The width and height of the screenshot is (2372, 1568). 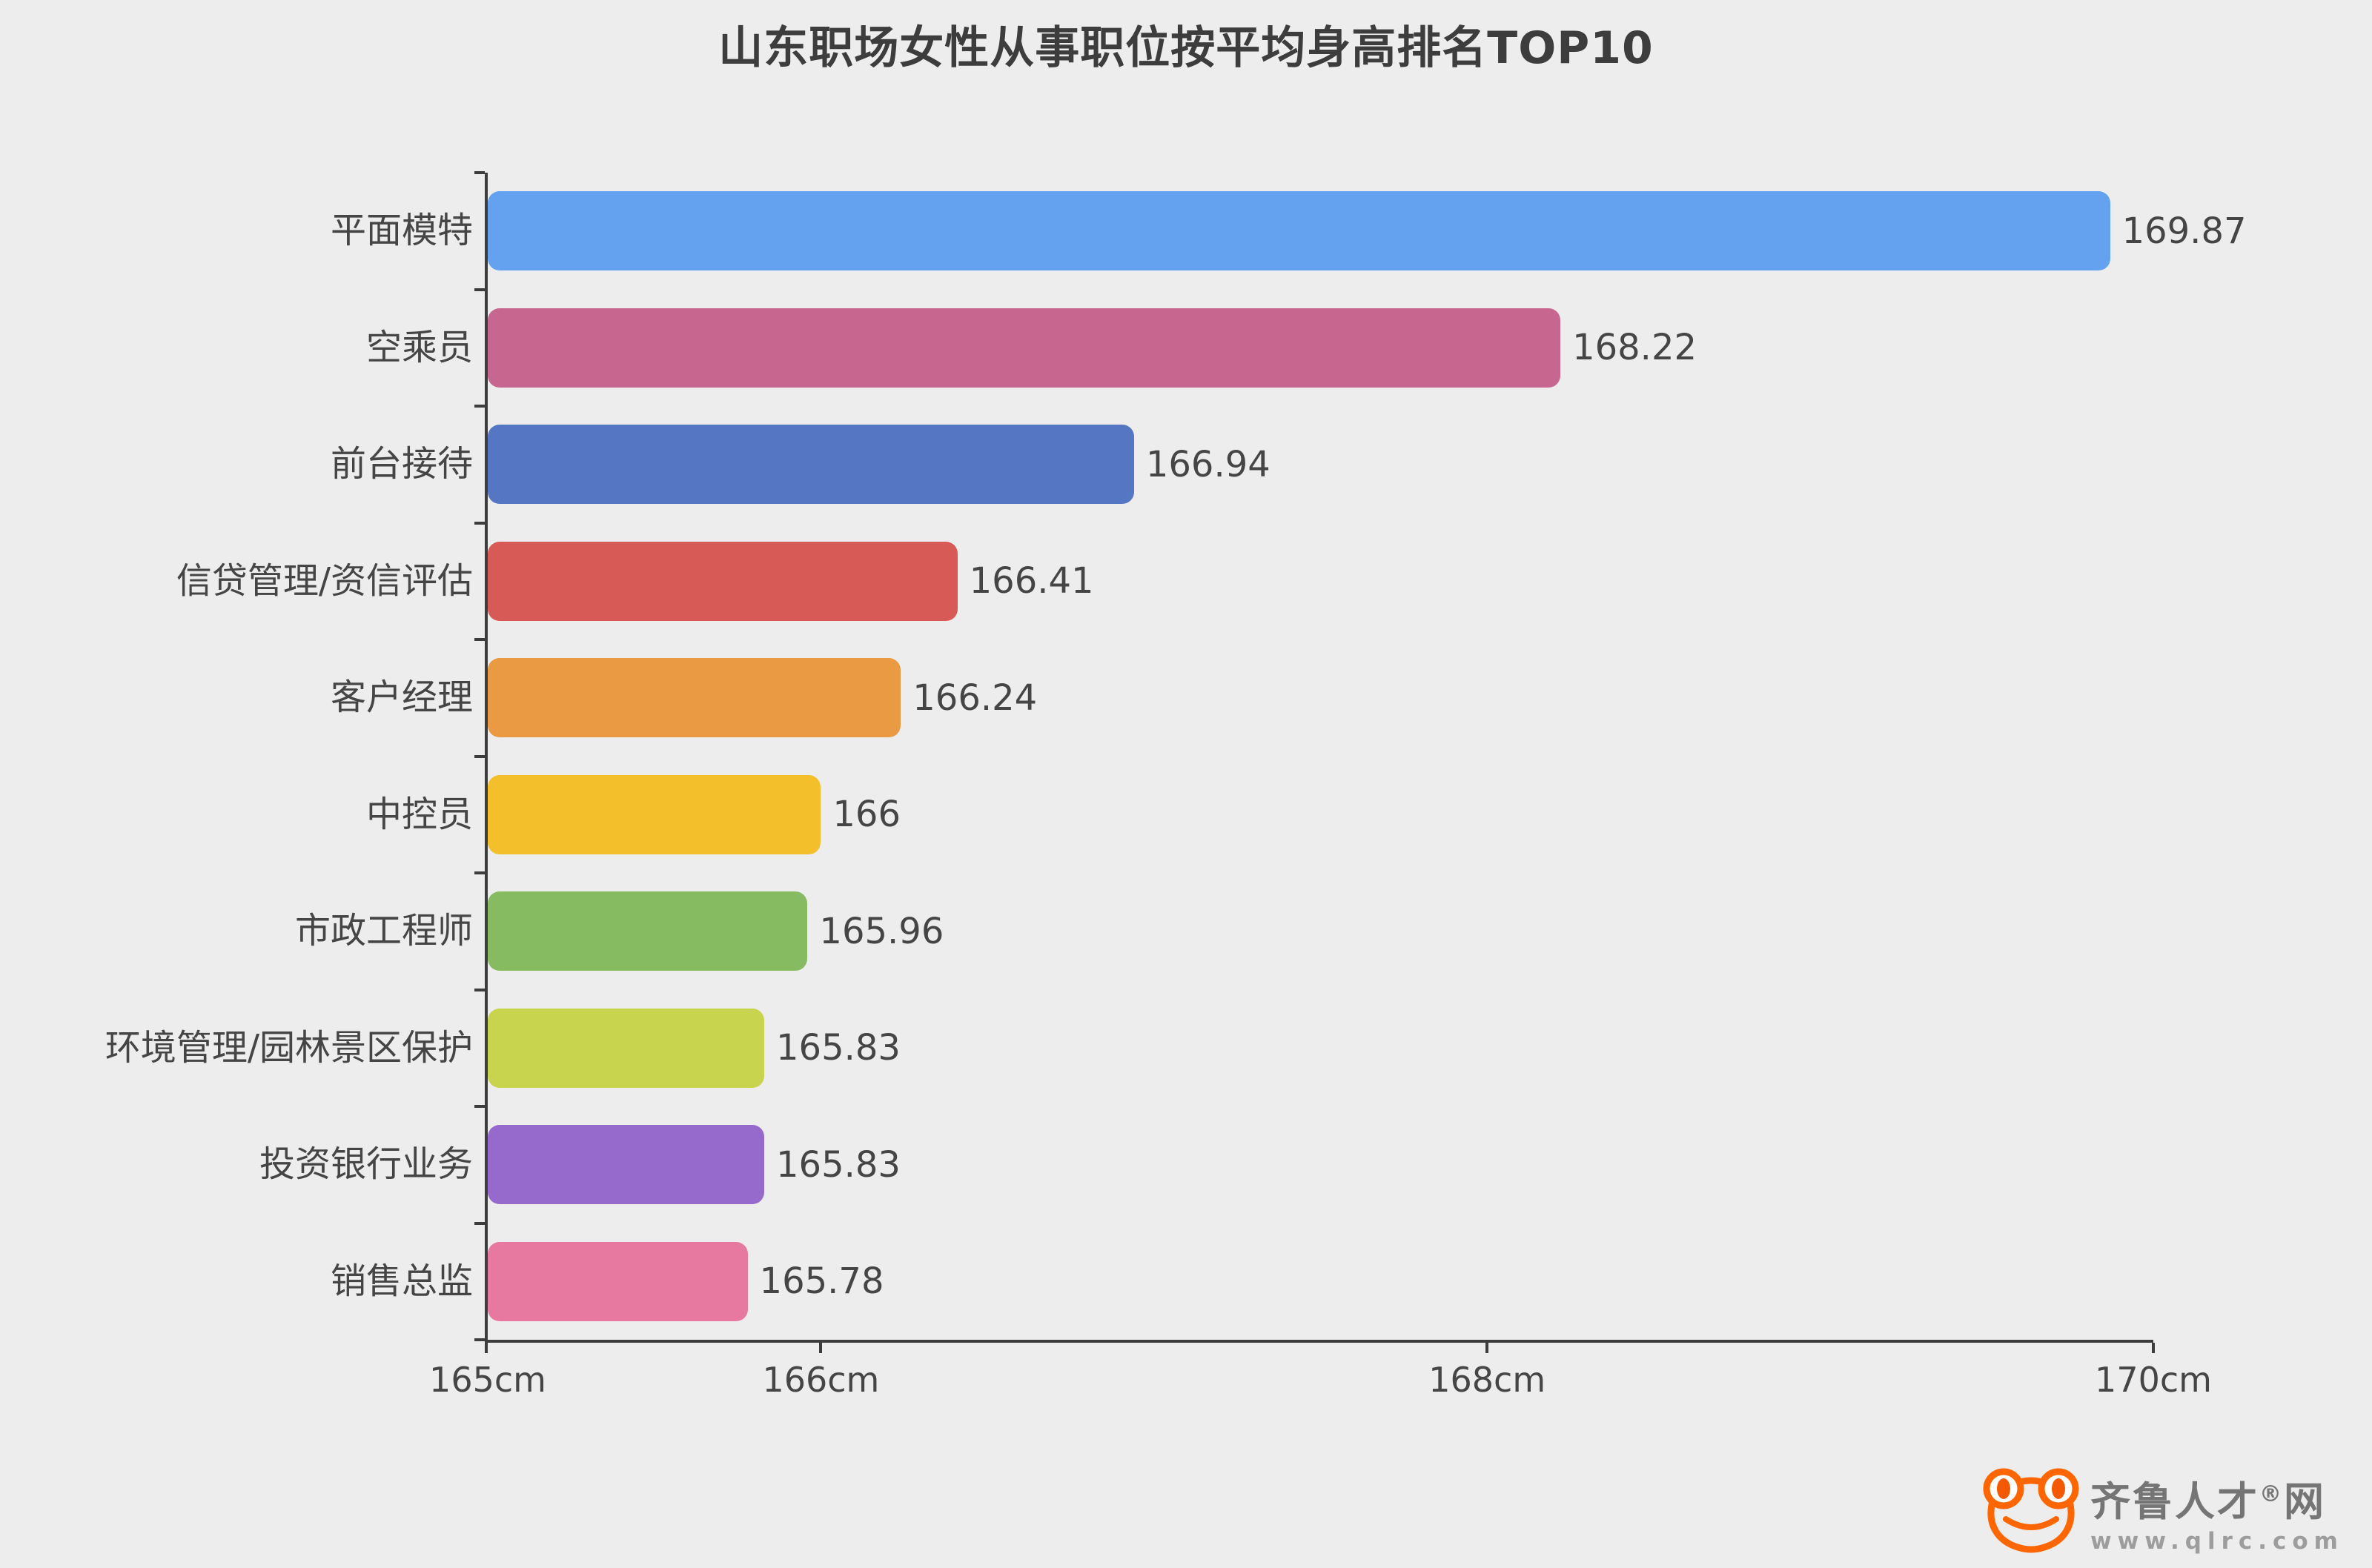 What do you see at coordinates (1242, 1282) in the screenshot?
I see `table-row: 销售总监 165.78` at bounding box center [1242, 1282].